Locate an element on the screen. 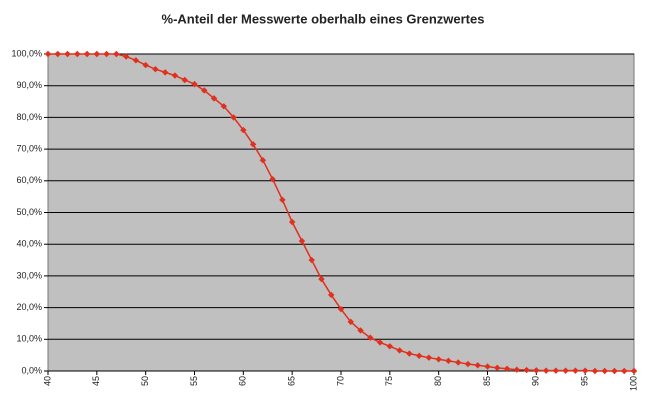 The width and height of the screenshot is (646, 403). x-tick-label: 55 is located at coordinates (194, 381).